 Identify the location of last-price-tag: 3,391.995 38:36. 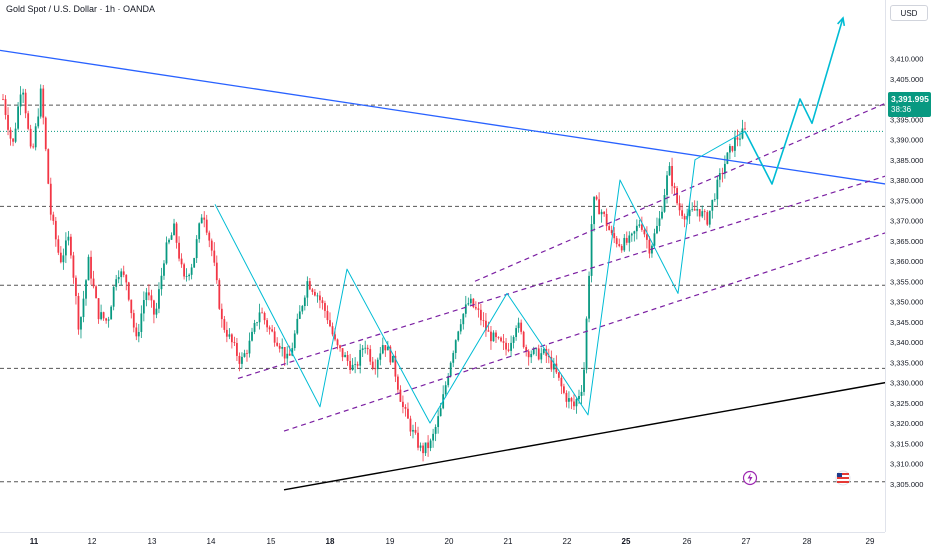
(909, 104).